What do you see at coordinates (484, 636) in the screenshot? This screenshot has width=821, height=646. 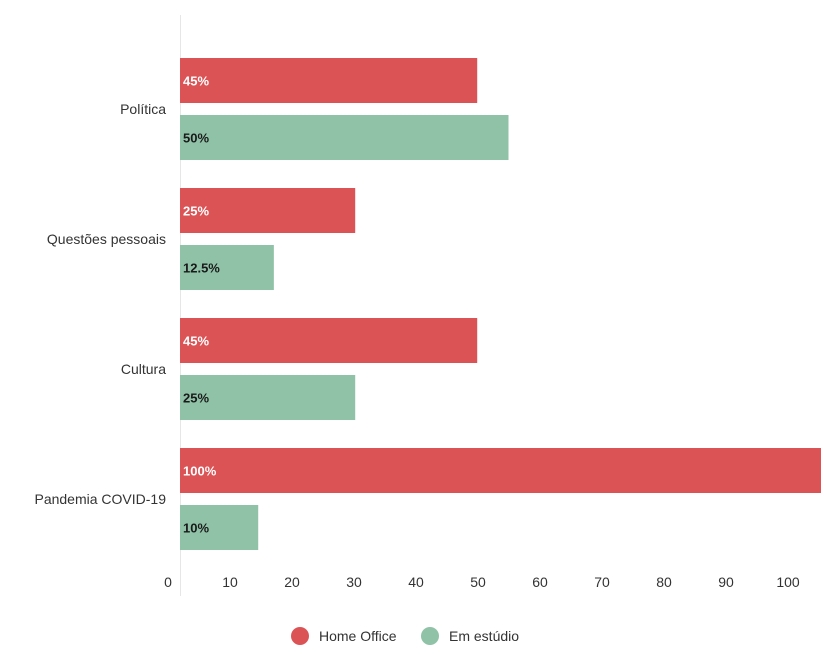 I see `legend-label: Em estúdio` at bounding box center [484, 636].